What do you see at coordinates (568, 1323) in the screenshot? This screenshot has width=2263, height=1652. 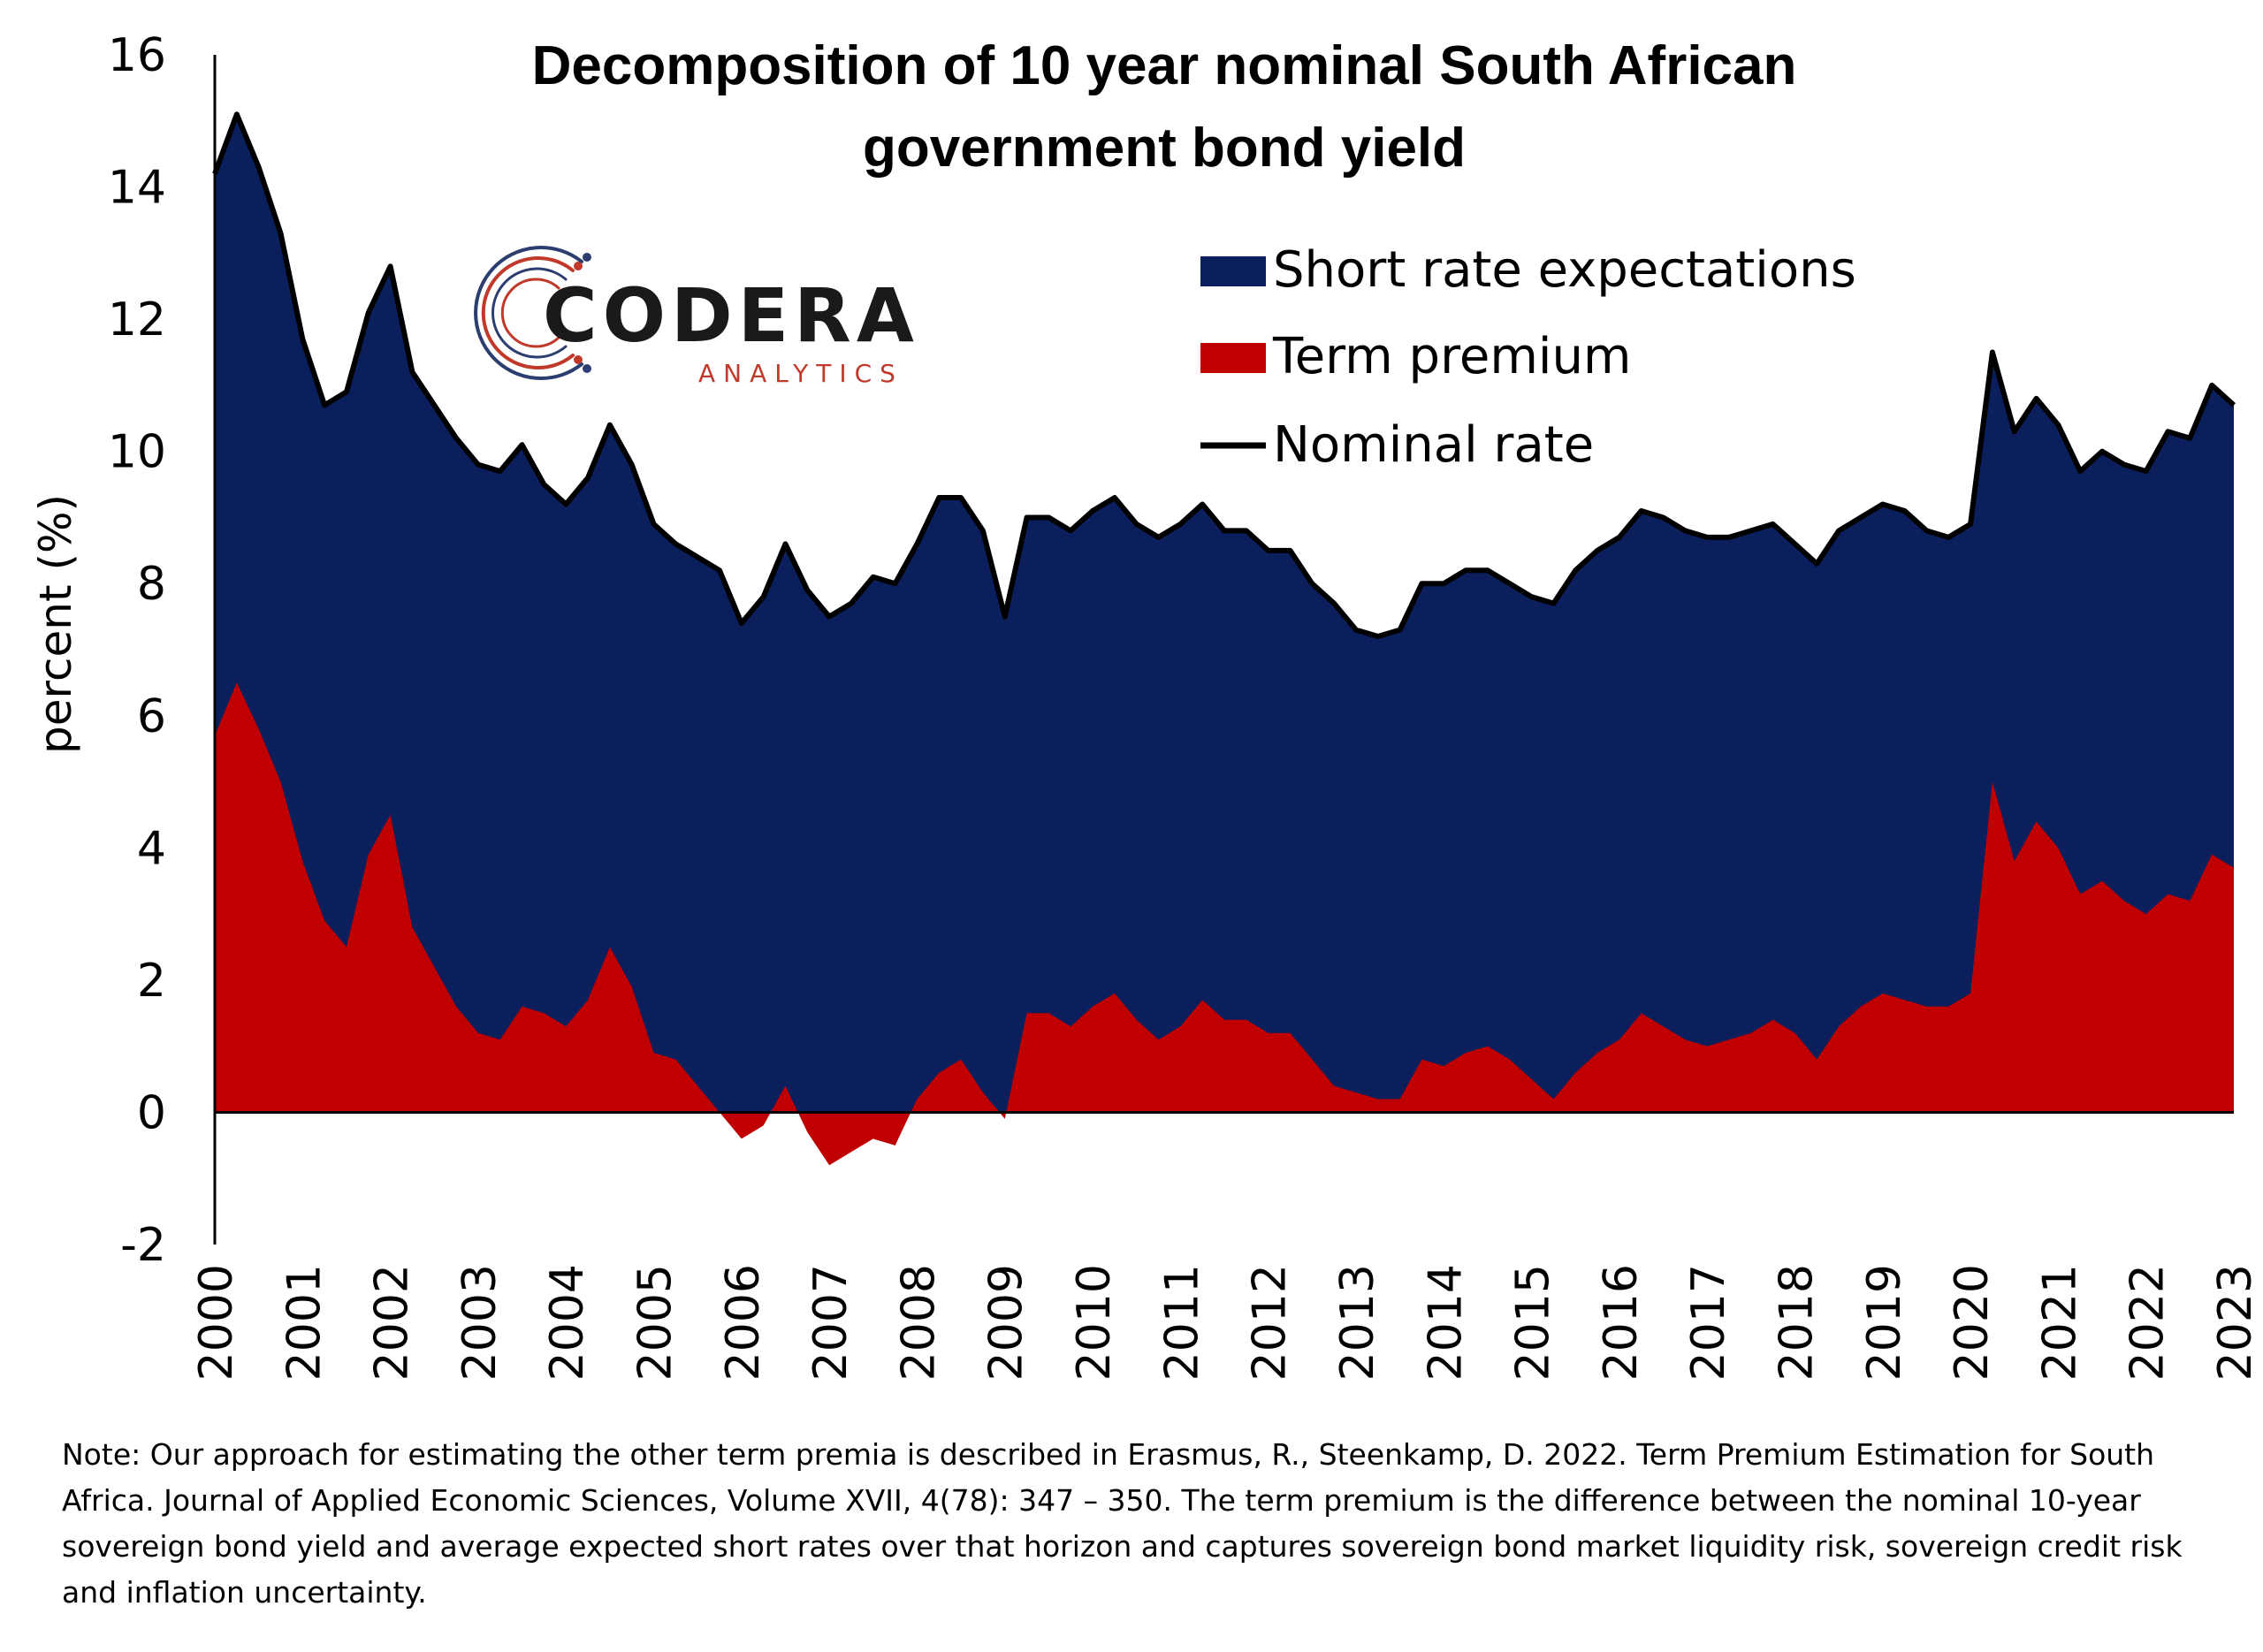 I see `x-tick-label: 2004` at bounding box center [568, 1323].